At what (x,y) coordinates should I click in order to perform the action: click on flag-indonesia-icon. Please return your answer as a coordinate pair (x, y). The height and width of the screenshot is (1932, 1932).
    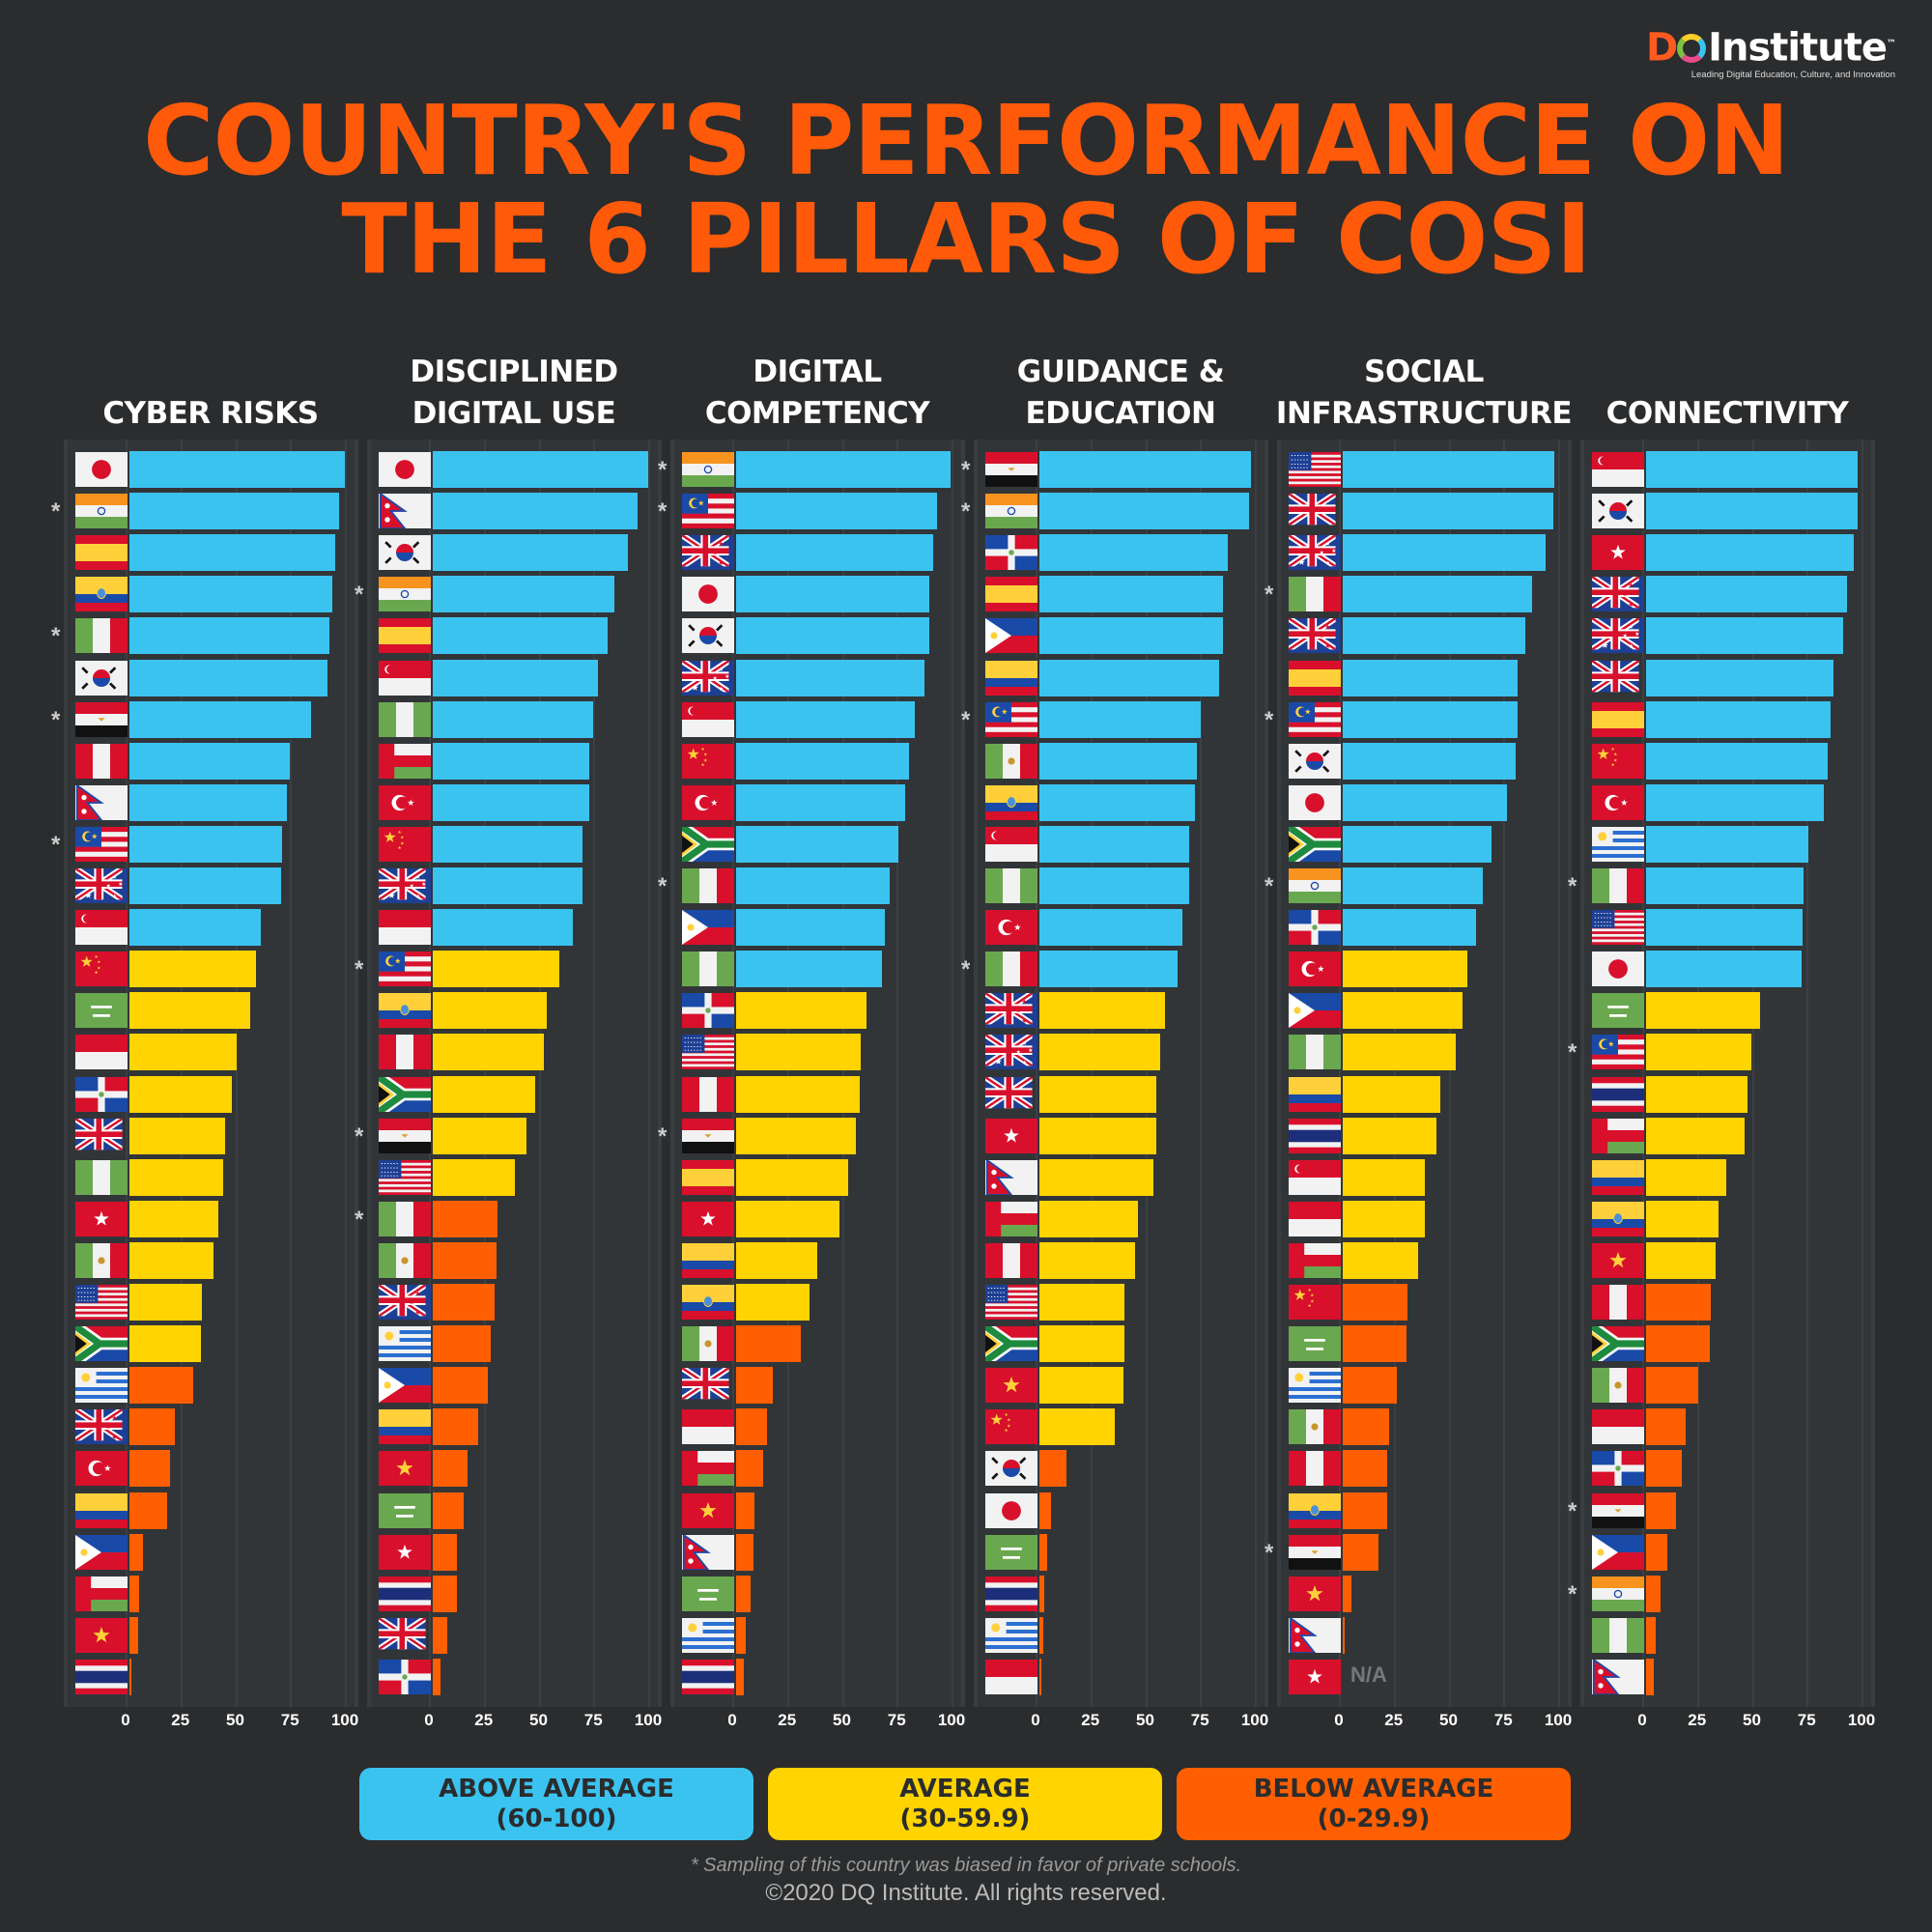
    Looking at the image, I should click on (405, 928).